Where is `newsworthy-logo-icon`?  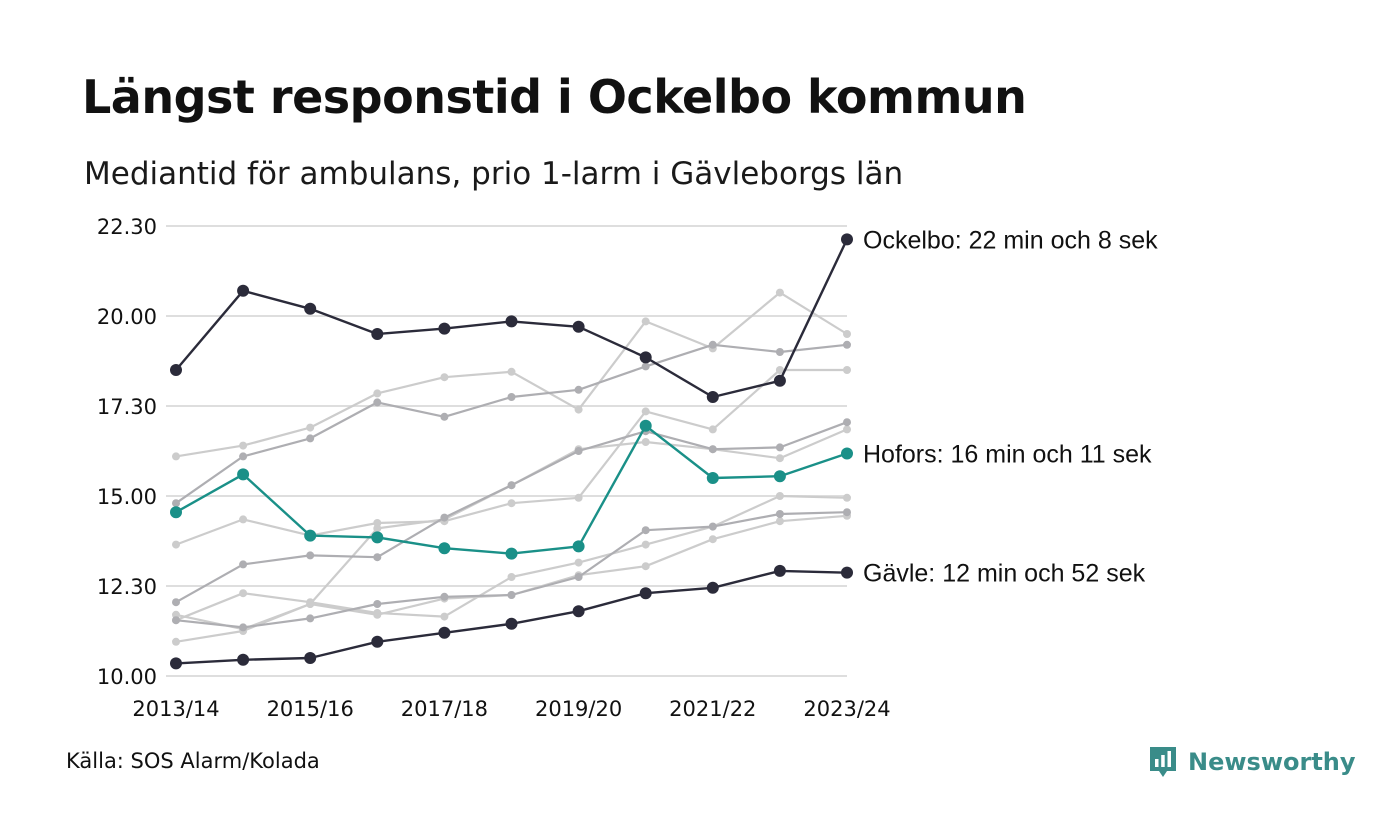
newsworthy-logo-icon is located at coordinates (1163, 762).